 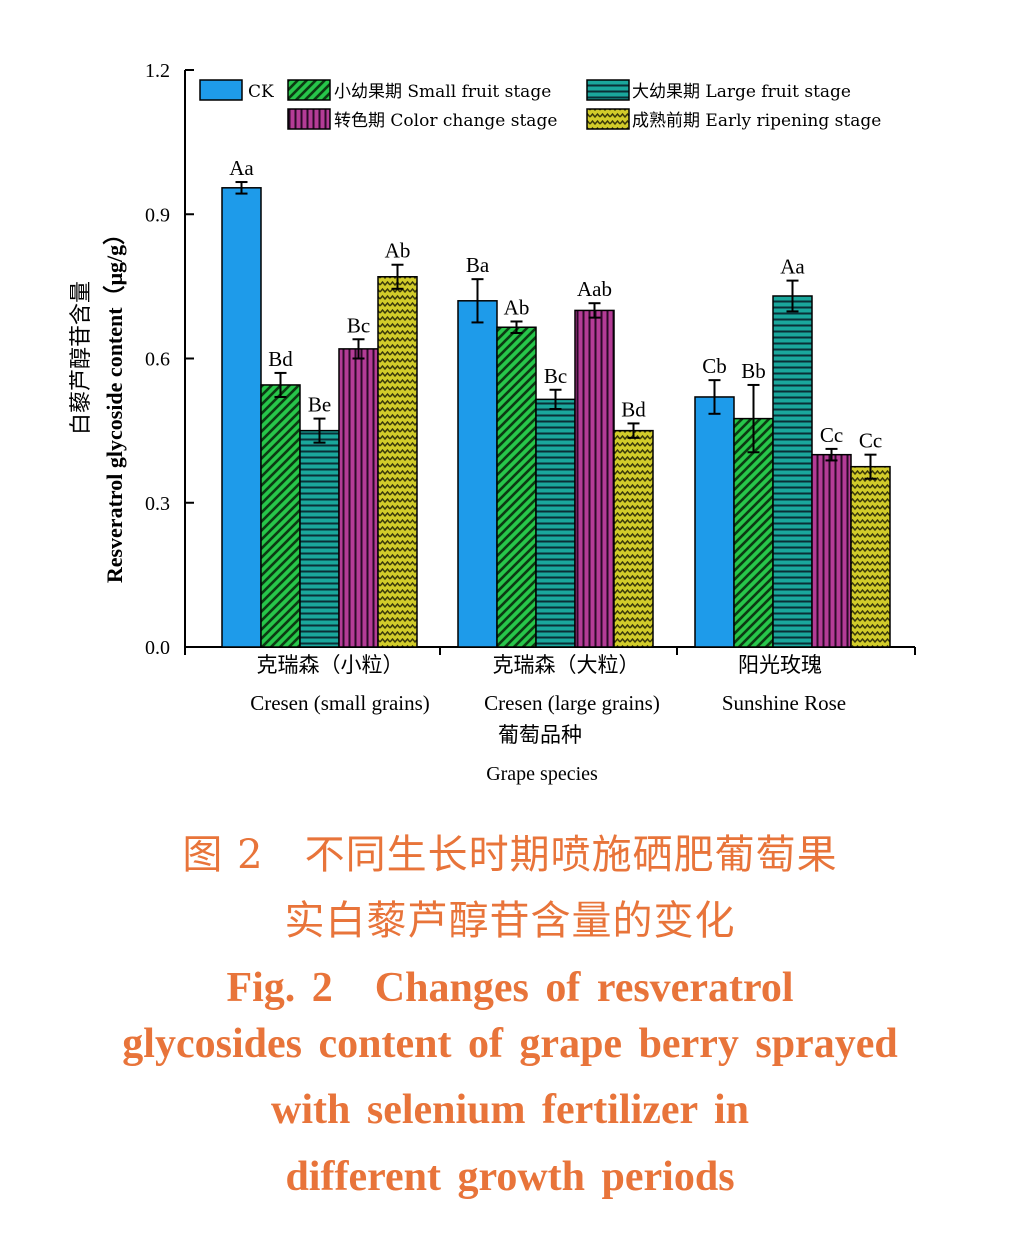 I want to click on y-tick-label: 0.6, so click(x=157, y=360).